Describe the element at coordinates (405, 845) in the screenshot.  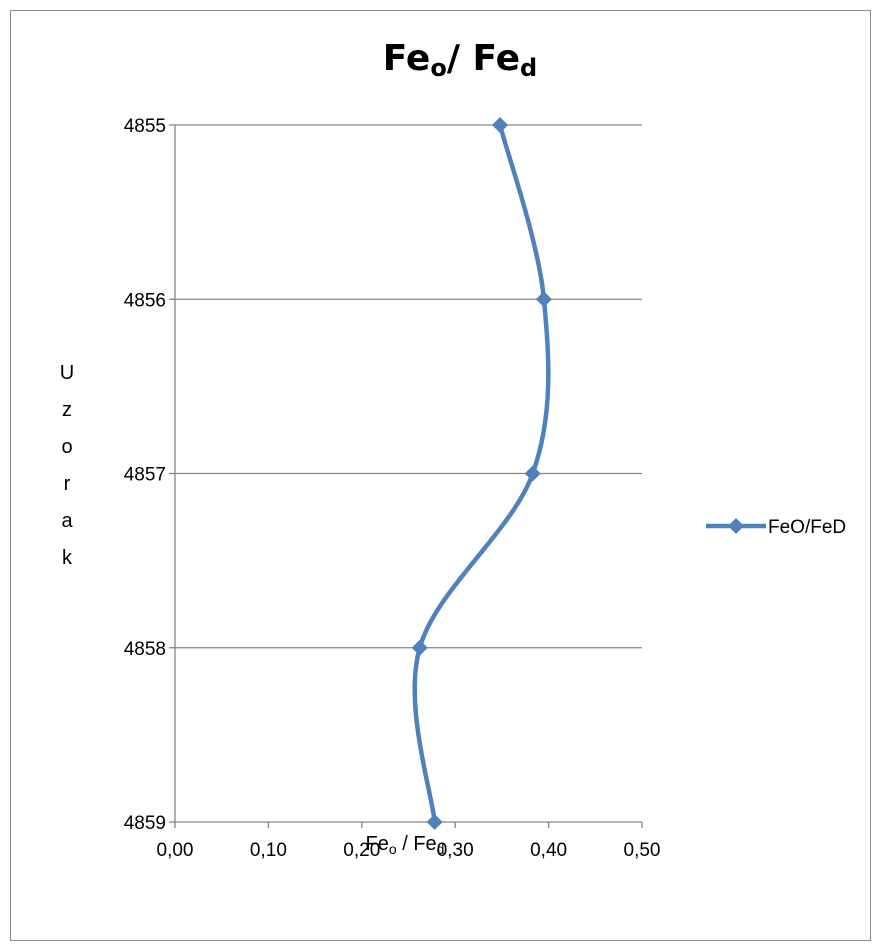
I see `x-axis-label: Feo / Fed` at that location.